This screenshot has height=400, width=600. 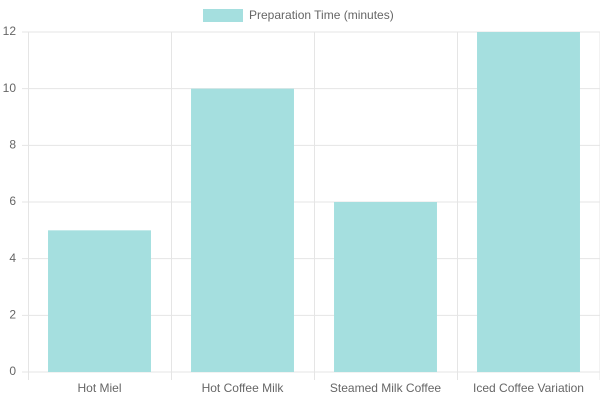 I want to click on y-tick-label: 0, so click(x=12, y=371).